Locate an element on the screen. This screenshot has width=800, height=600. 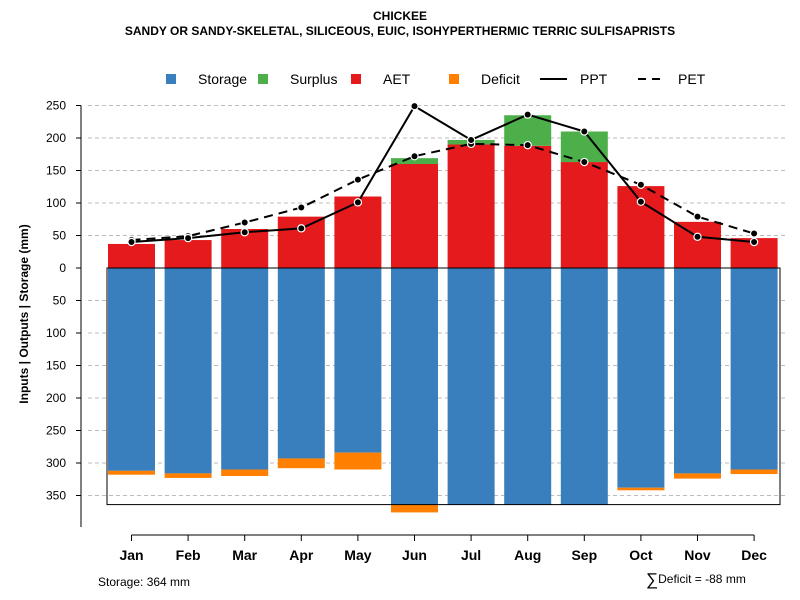
x-tick-label: Jul is located at coordinates (471, 555).